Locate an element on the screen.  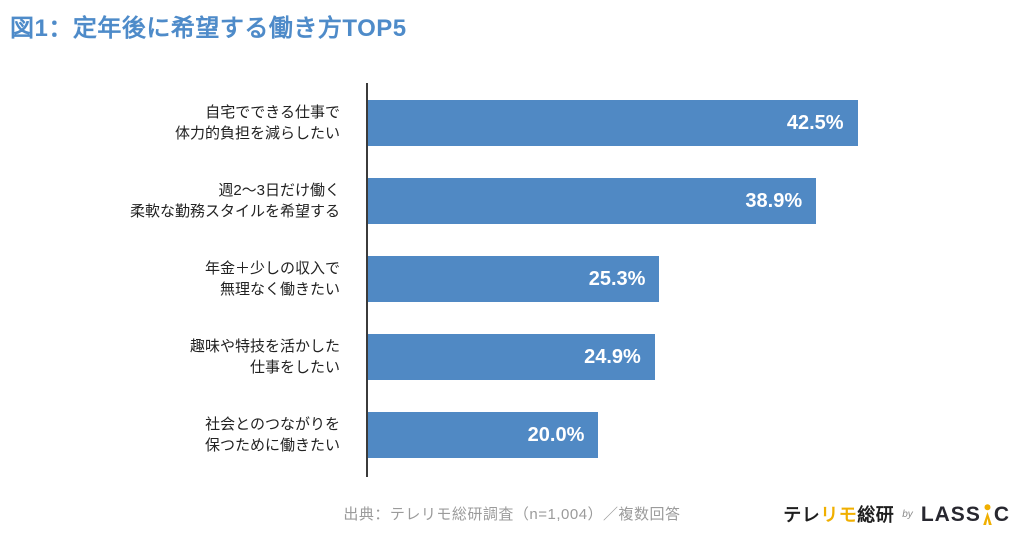
bar: 38.9% is located at coordinates (592, 201).